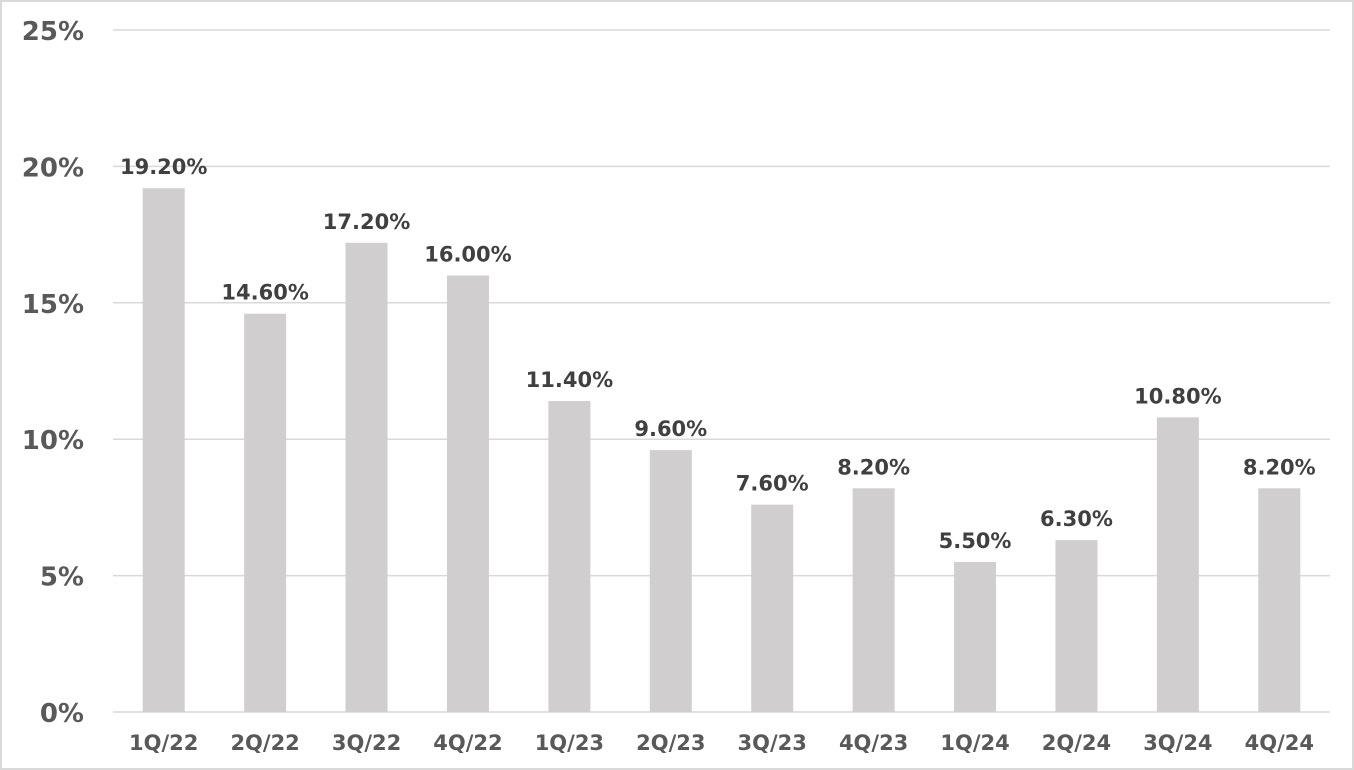 Image resolution: width=1354 pixels, height=770 pixels. Describe the element at coordinates (53, 32) in the screenshot. I see `y-tick-label: 25%` at that location.